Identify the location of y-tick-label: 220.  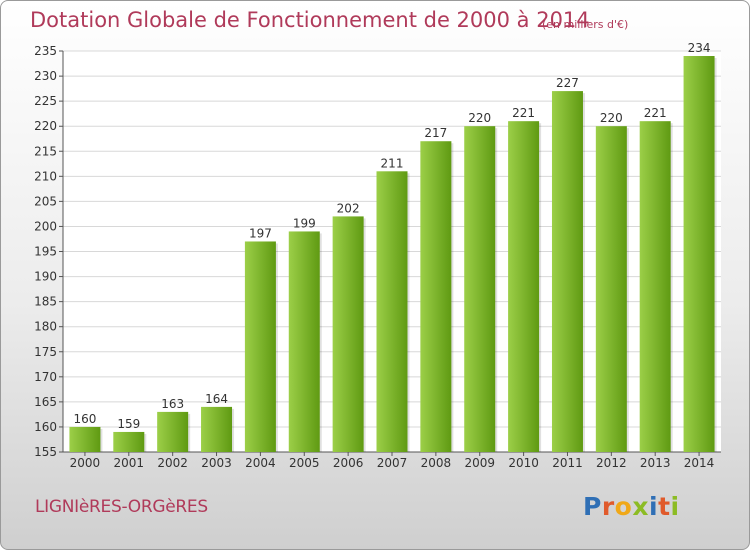
(45, 126).